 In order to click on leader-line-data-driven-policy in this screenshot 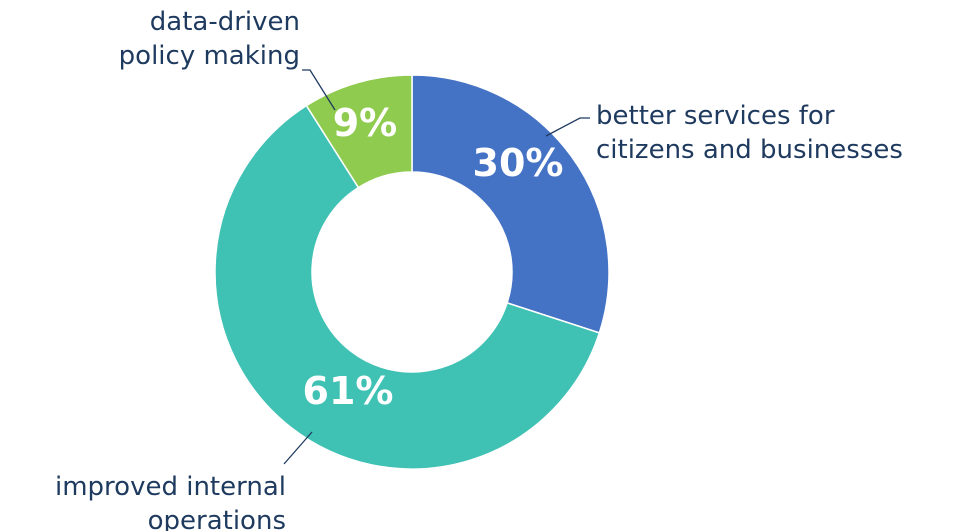, I will do `click(319, 90)`.